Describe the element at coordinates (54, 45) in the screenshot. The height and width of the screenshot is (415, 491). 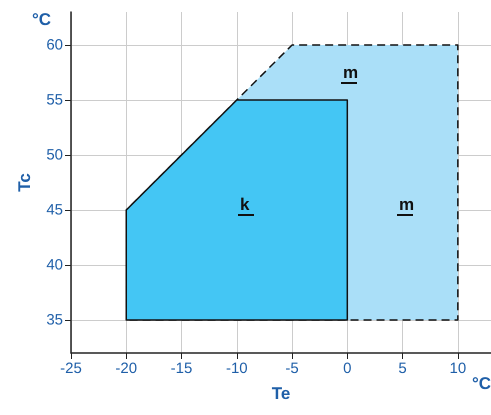
I see `y-tick-label: 60` at that location.